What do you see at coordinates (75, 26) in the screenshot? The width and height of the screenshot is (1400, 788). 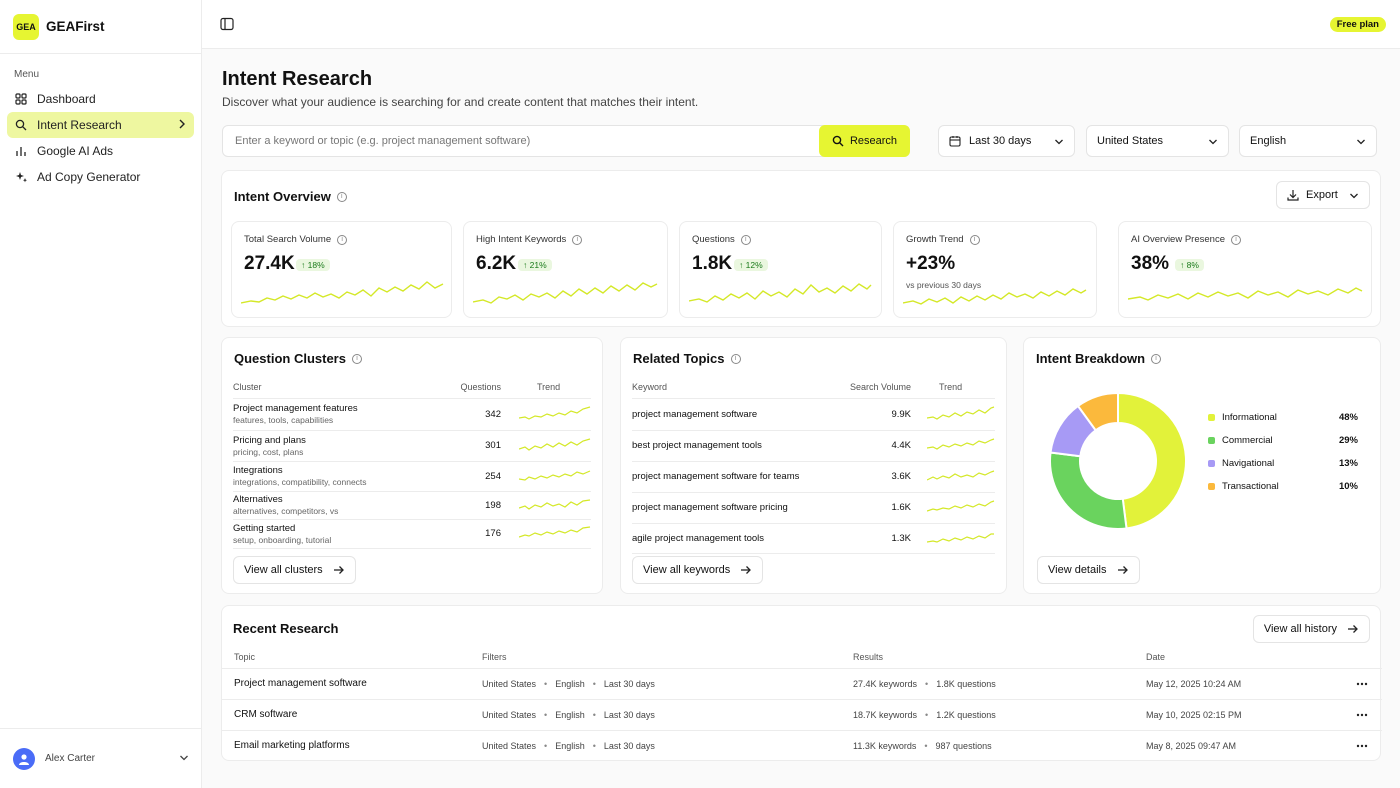 I see `brand-name: GEAFirst` at bounding box center [75, 26].